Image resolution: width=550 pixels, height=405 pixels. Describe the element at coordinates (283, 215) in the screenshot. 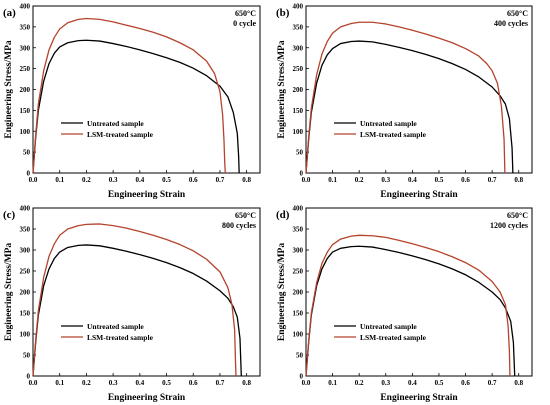

I see `panel-label: (d)` at that location.